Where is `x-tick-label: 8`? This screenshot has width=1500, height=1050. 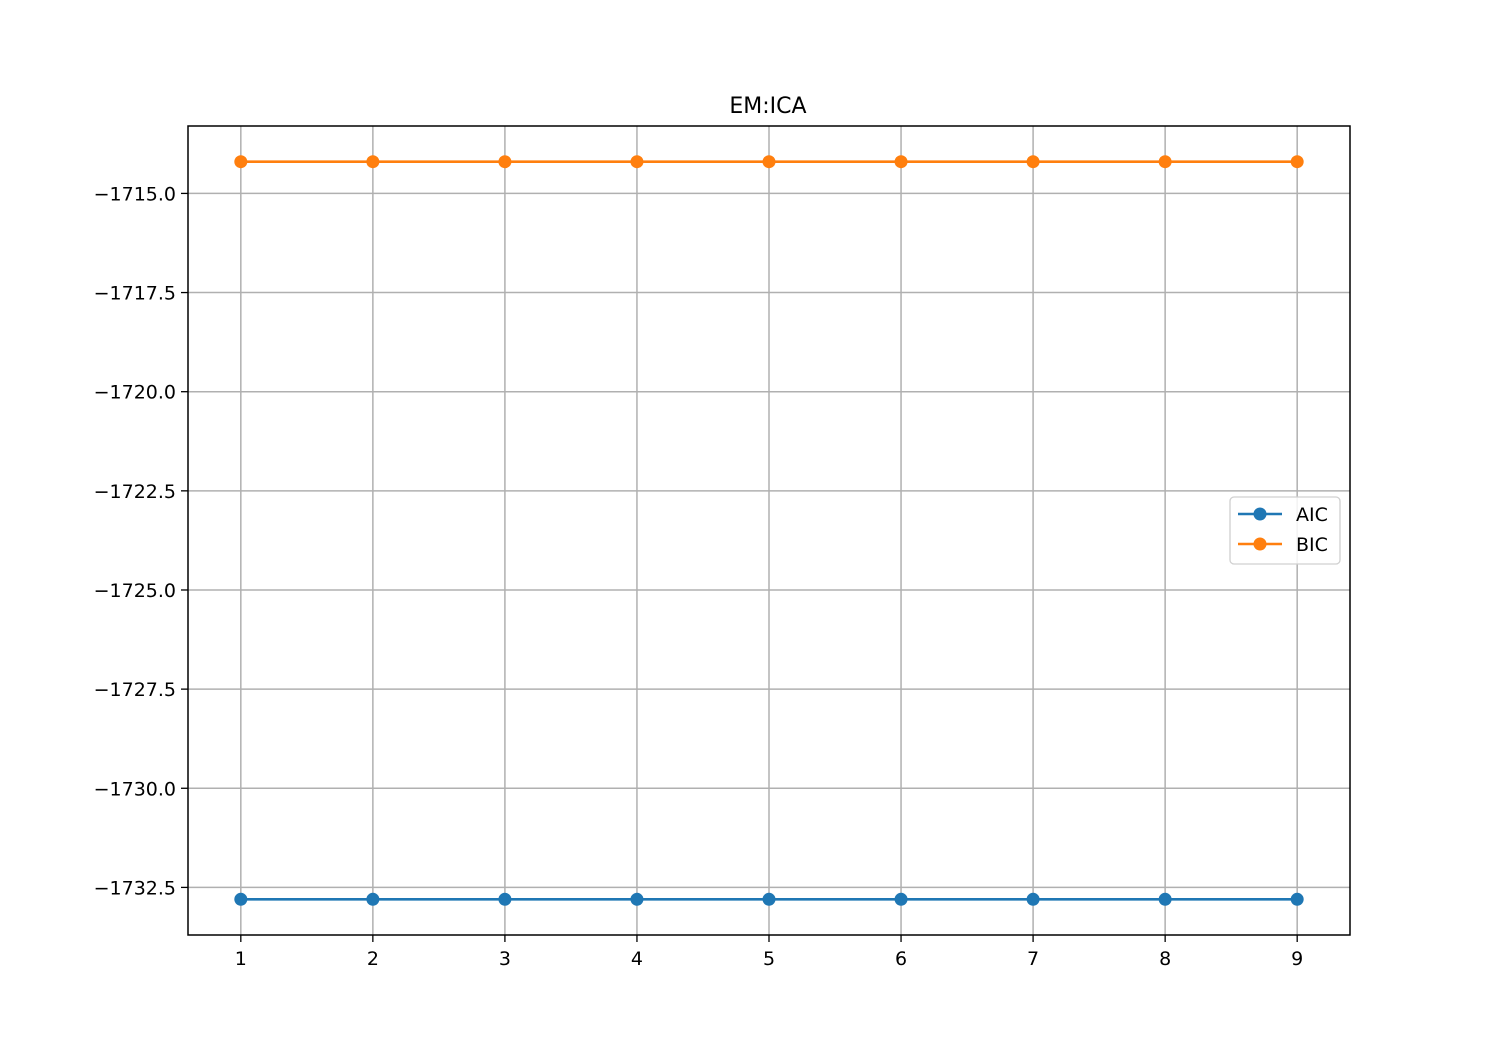 x-tick-label: 8 is located at coordinates (1165, 959).